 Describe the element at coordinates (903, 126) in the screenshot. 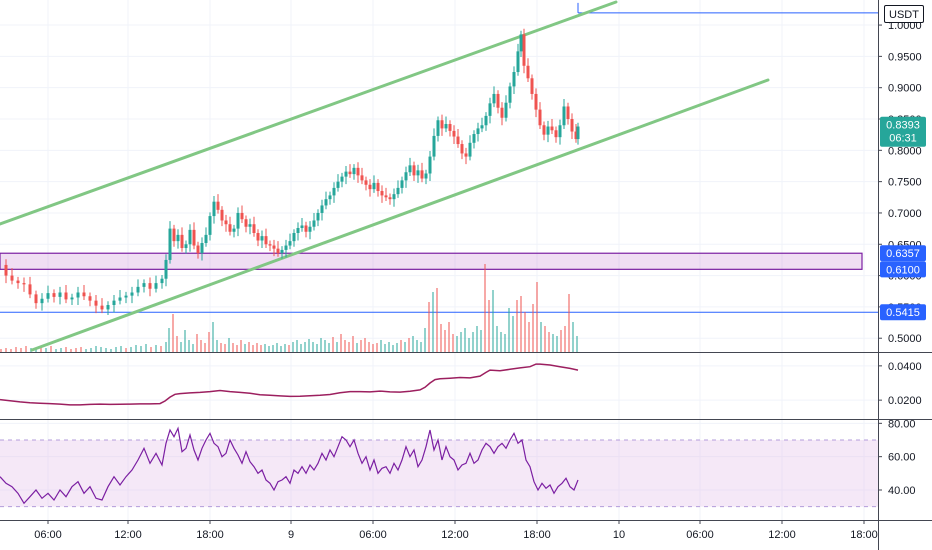

I see `price-tag-label: 0.8393` at that location.